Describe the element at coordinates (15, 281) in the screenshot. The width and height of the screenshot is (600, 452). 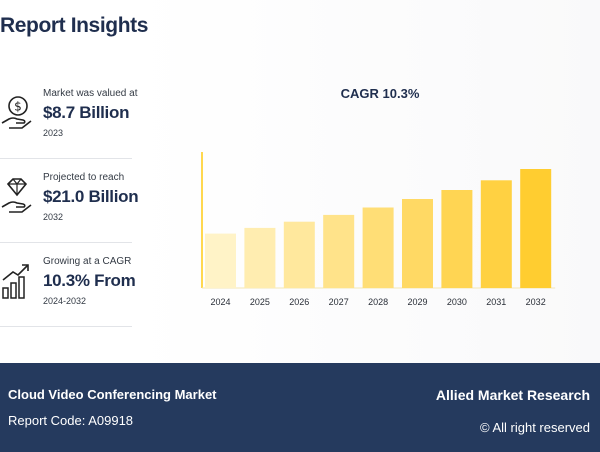
I see `growth-chart-icon` at that location.